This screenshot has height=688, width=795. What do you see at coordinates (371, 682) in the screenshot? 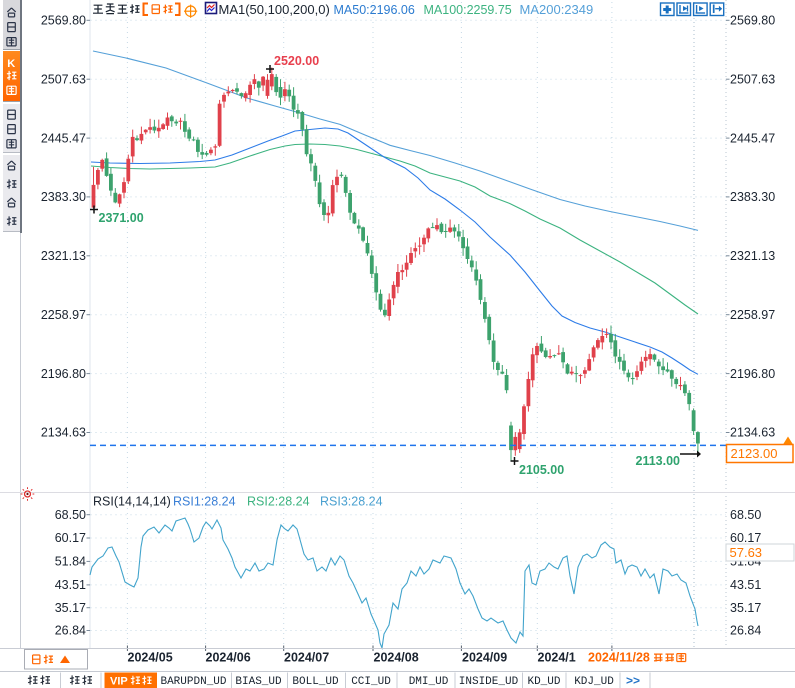
I see `svg-text: CCI_UD` at bounding box center [371, 682].